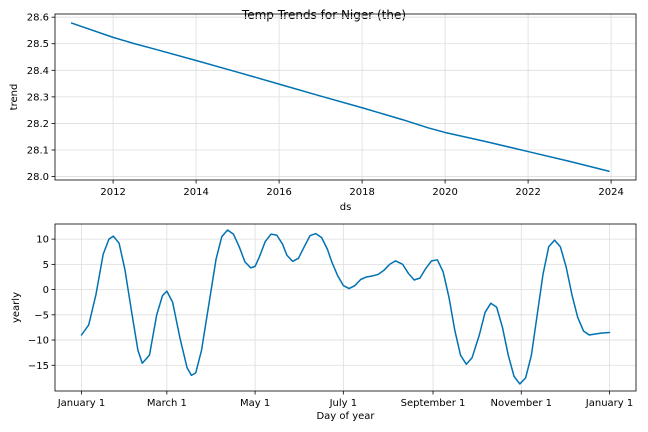 Image resolution: width=648 pixels, height=432 pixels. I want to click on trend-y-tick-label: 28.1, so click(38, 150).